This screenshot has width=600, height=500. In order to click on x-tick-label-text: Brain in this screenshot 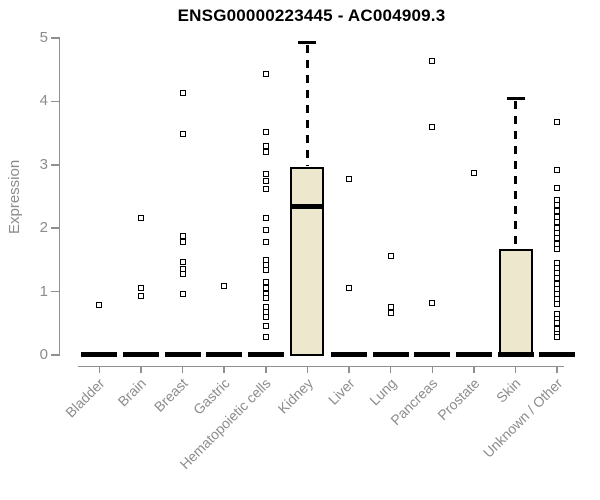, I will do `click(132, 392)`.